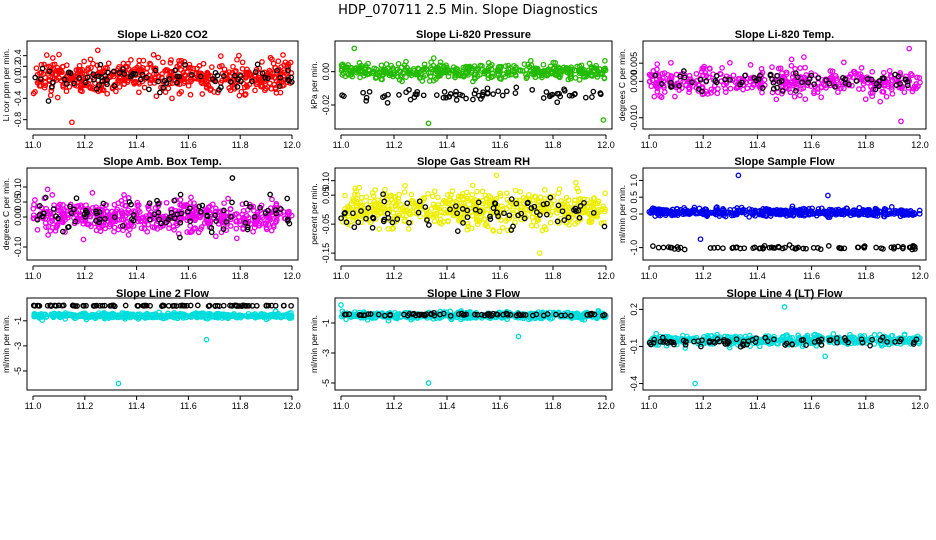 The width and height of the screenshot is (936, 540). I want to click on y-axis: -5-3-1, so click(20, 346).